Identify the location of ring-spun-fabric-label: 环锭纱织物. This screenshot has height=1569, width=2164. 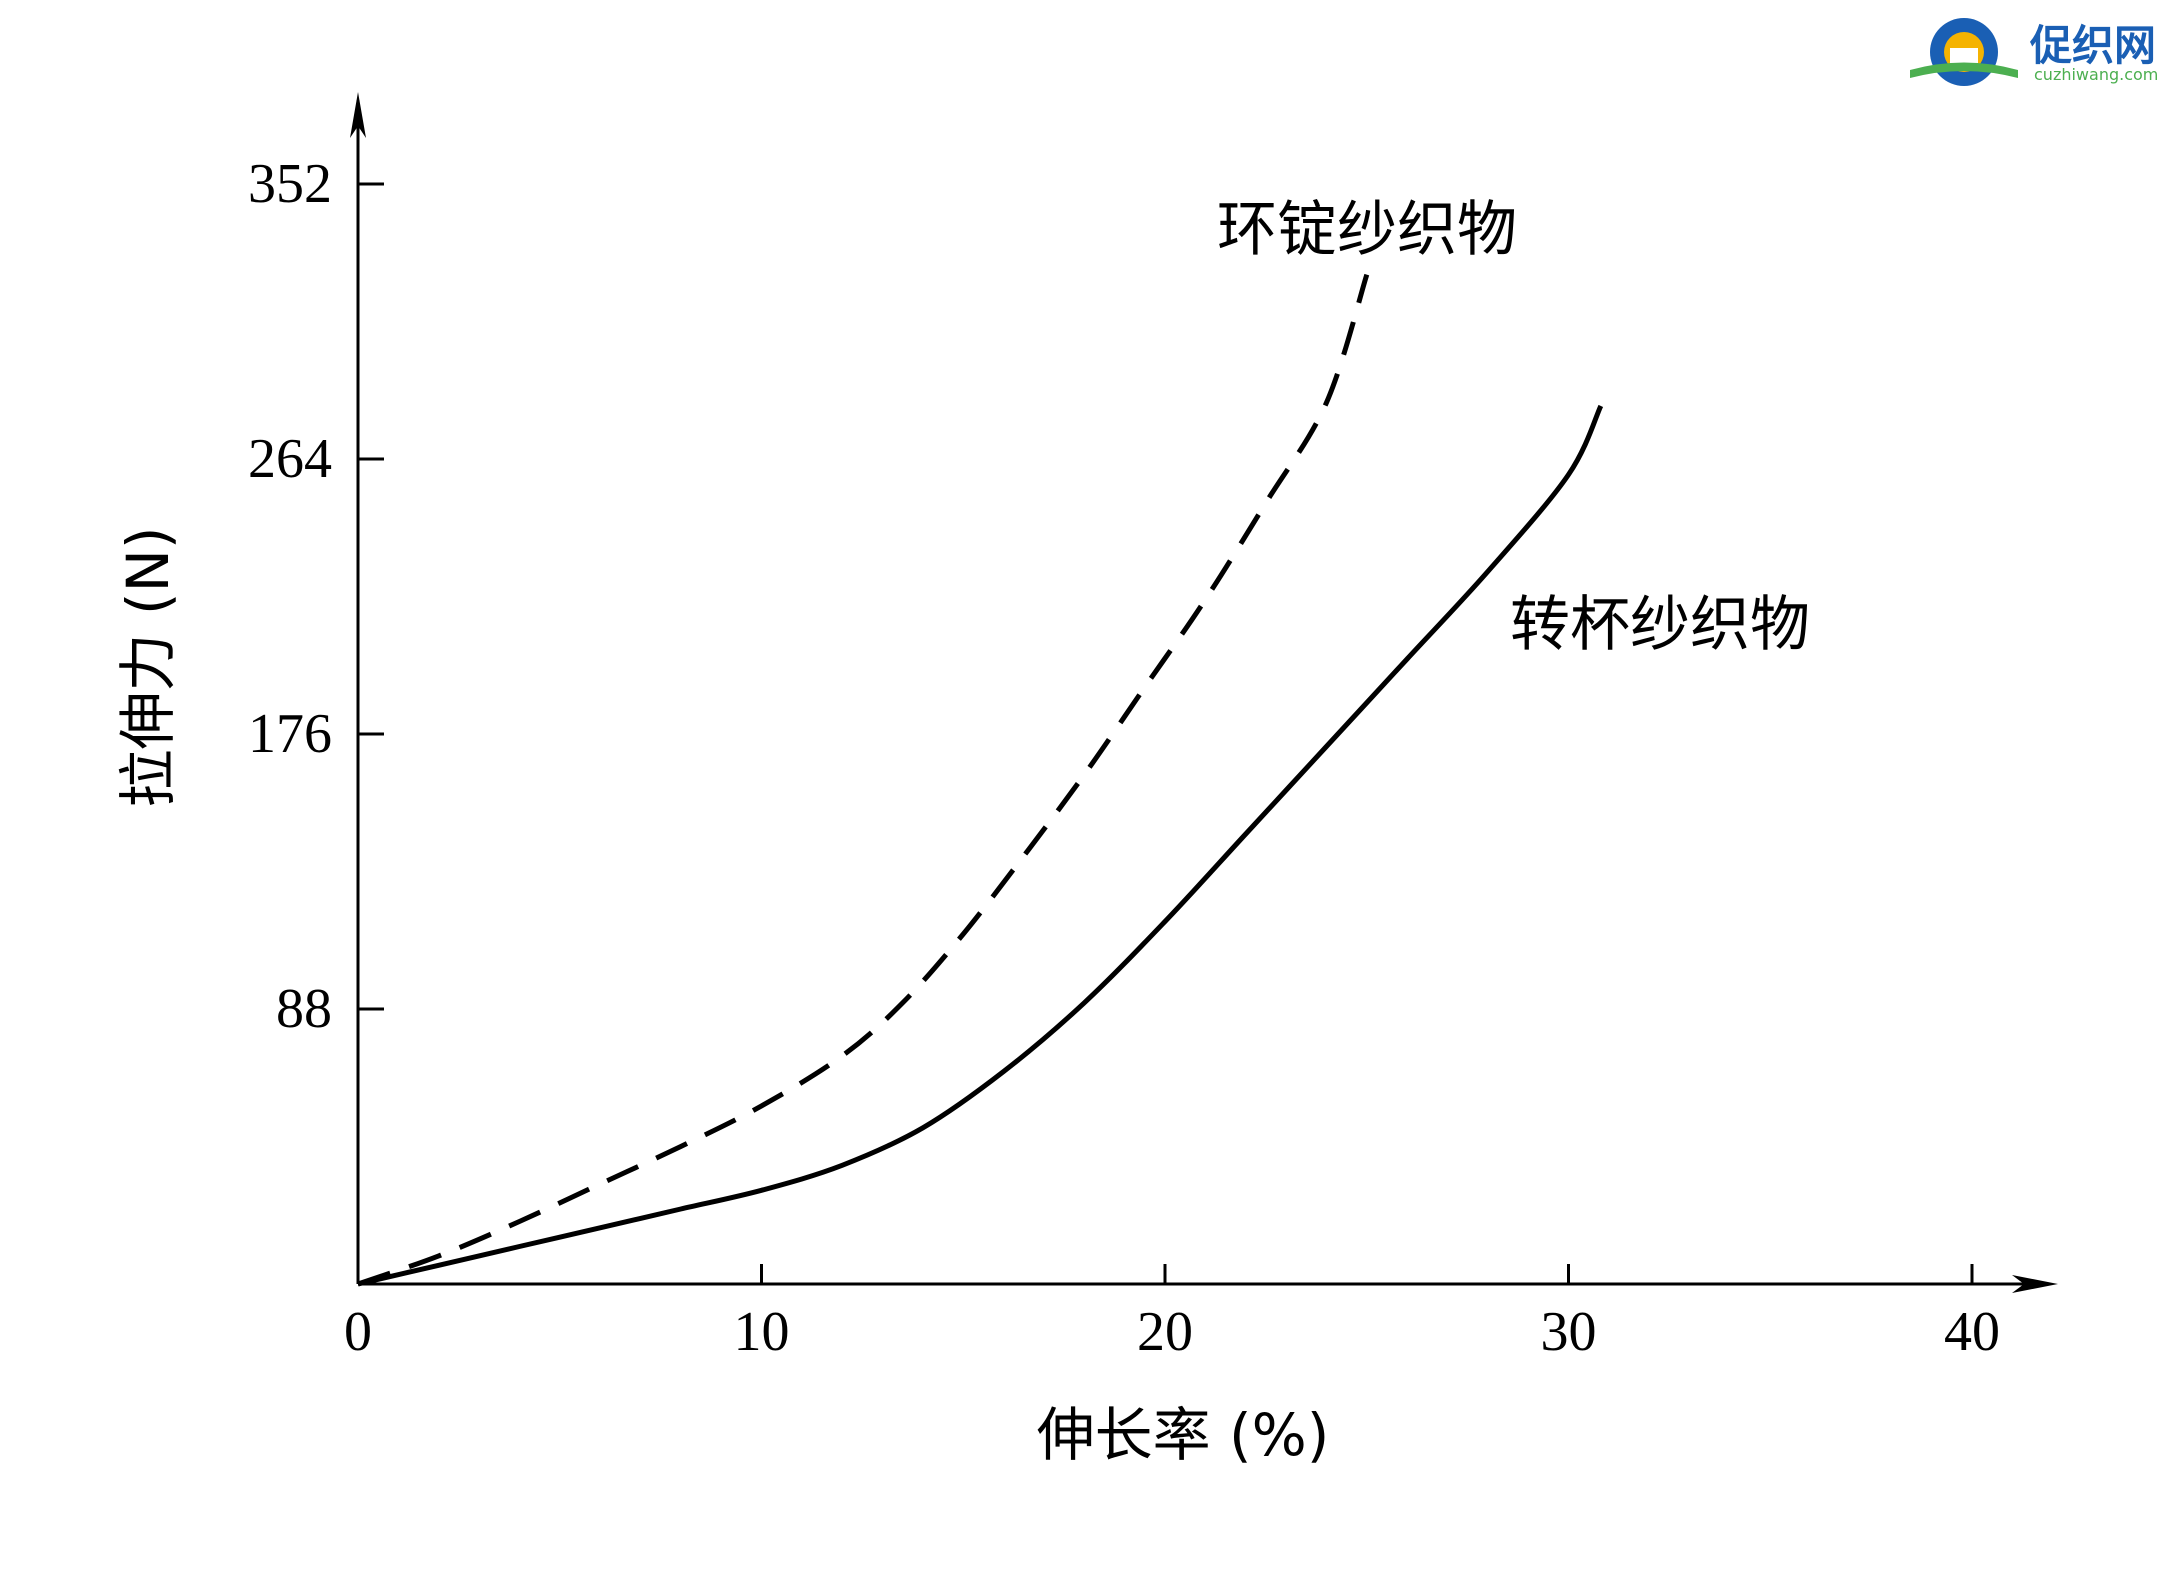
(1367, 230).